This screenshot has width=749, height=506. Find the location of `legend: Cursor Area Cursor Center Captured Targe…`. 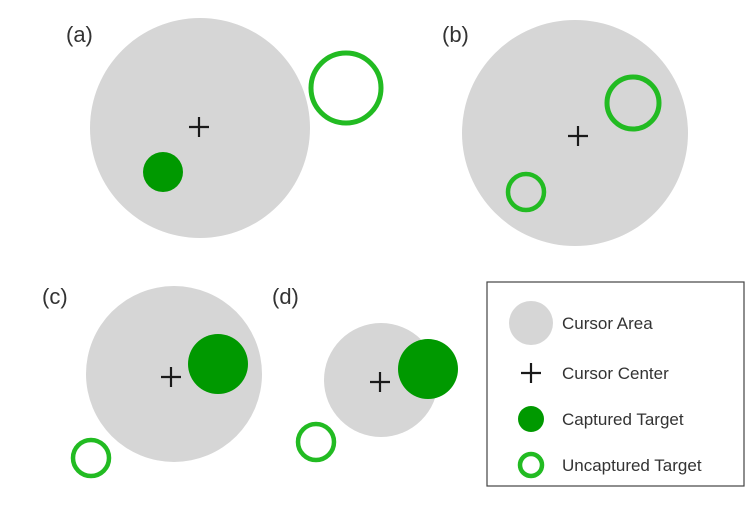

legend: Cursor Area Cursor Center Captured Targe… is located at coordinates (615, 384).